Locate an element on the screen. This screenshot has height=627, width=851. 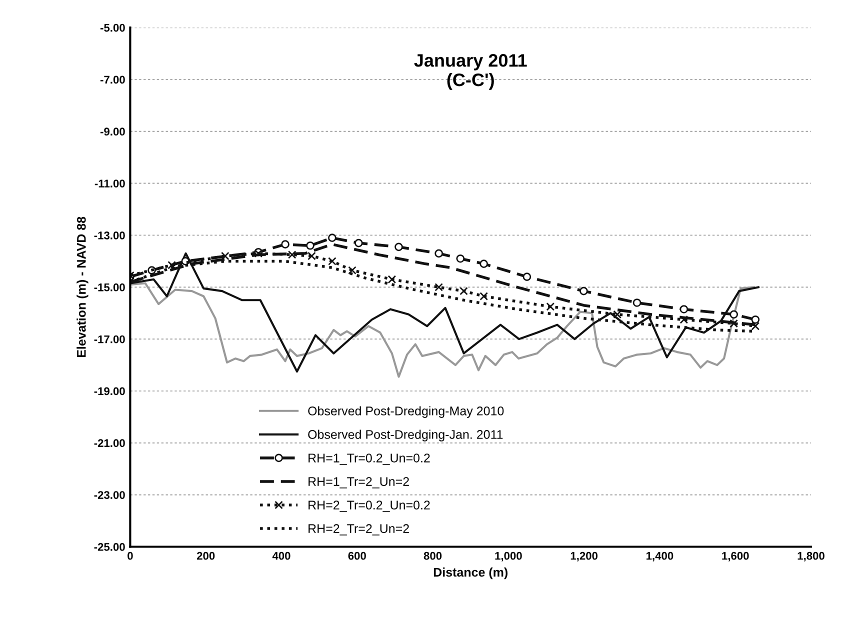
x-tick-label: 1,800 is located at coordinates (811, 557).